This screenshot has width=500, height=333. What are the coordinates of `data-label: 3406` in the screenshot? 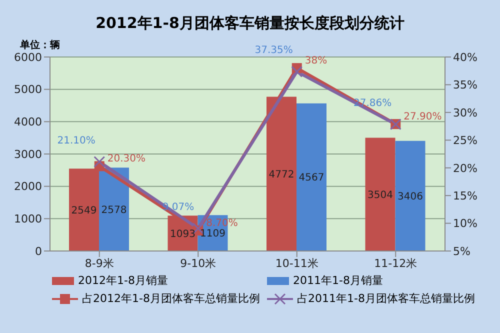 It's located at (410, 196).